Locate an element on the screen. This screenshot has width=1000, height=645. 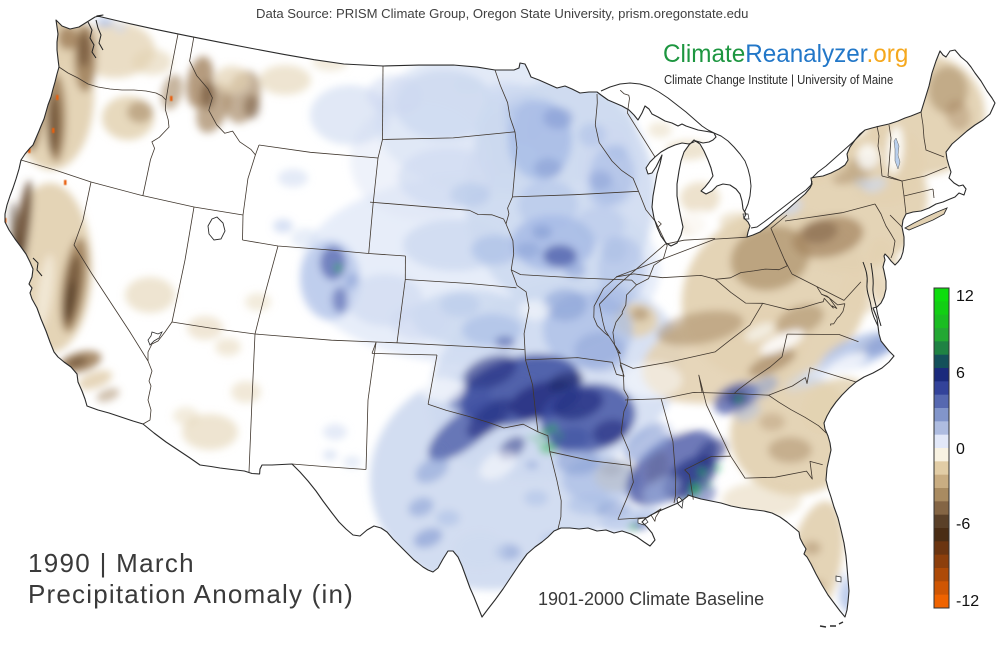
svg-text: -6 is located at coordinates (963, 524).